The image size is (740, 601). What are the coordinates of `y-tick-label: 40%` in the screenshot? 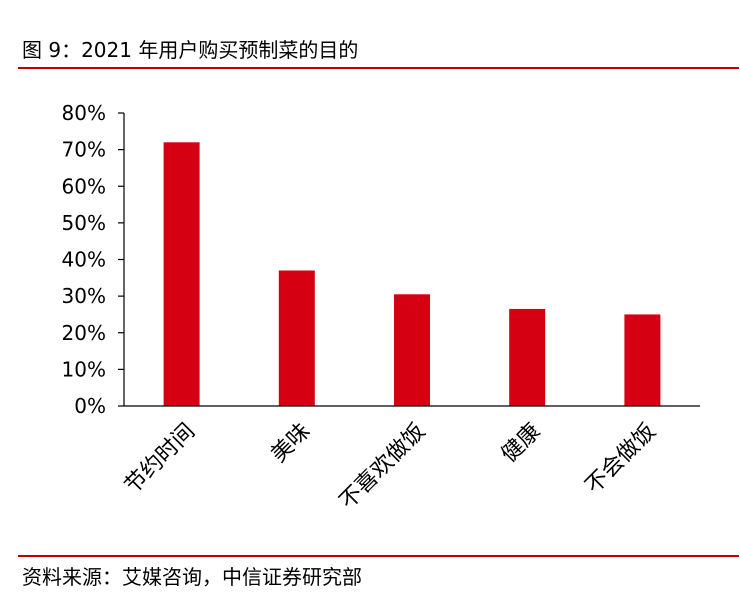 It's located at (84, 260).